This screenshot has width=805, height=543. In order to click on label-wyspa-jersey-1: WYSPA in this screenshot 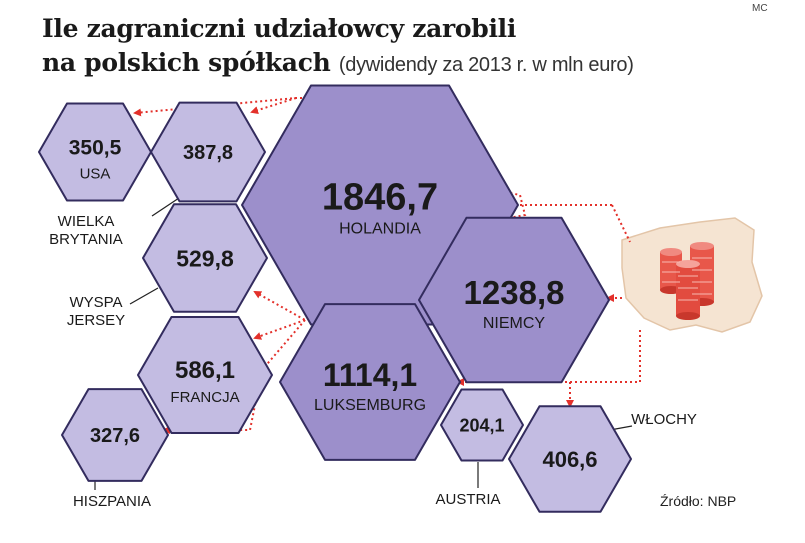, I will do `click(95, 302)`.